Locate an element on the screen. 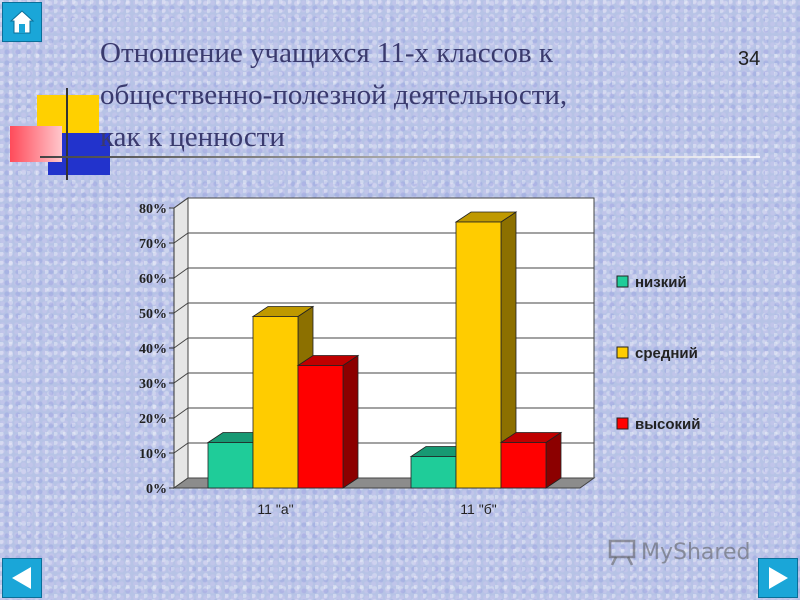 This screenshot has width=800, height=600. next-slide-button is located at coordinates (778, 578).